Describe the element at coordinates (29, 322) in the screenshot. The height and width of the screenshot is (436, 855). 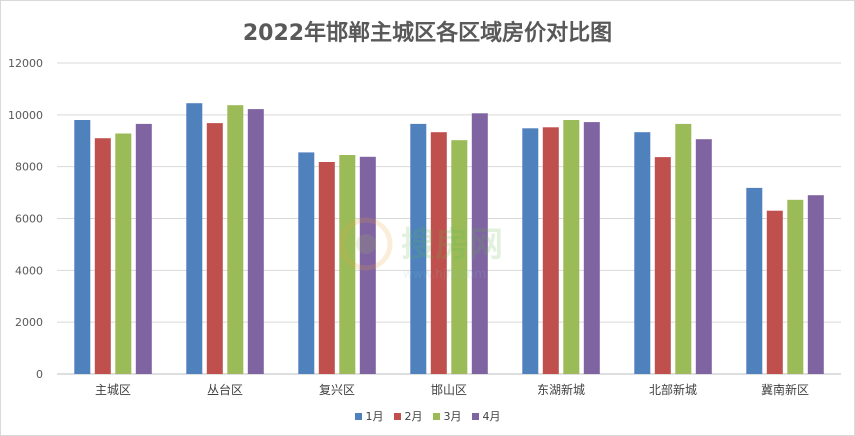
I see `y-tick-label: 2000` at that location.